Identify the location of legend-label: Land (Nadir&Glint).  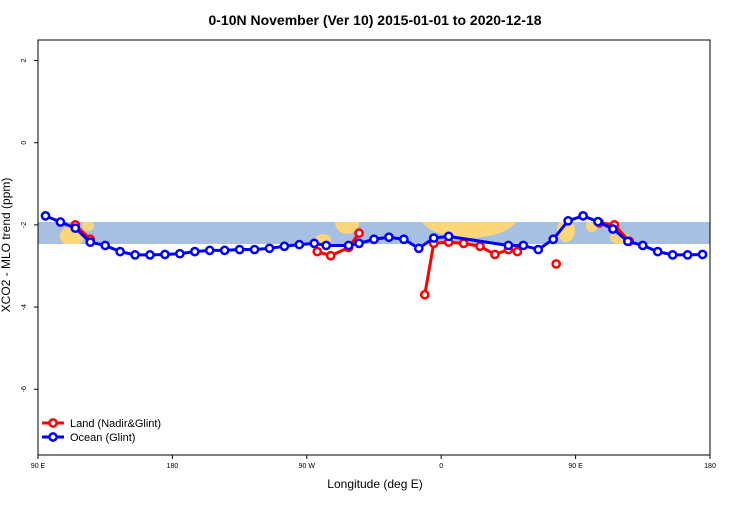
(115, 424).